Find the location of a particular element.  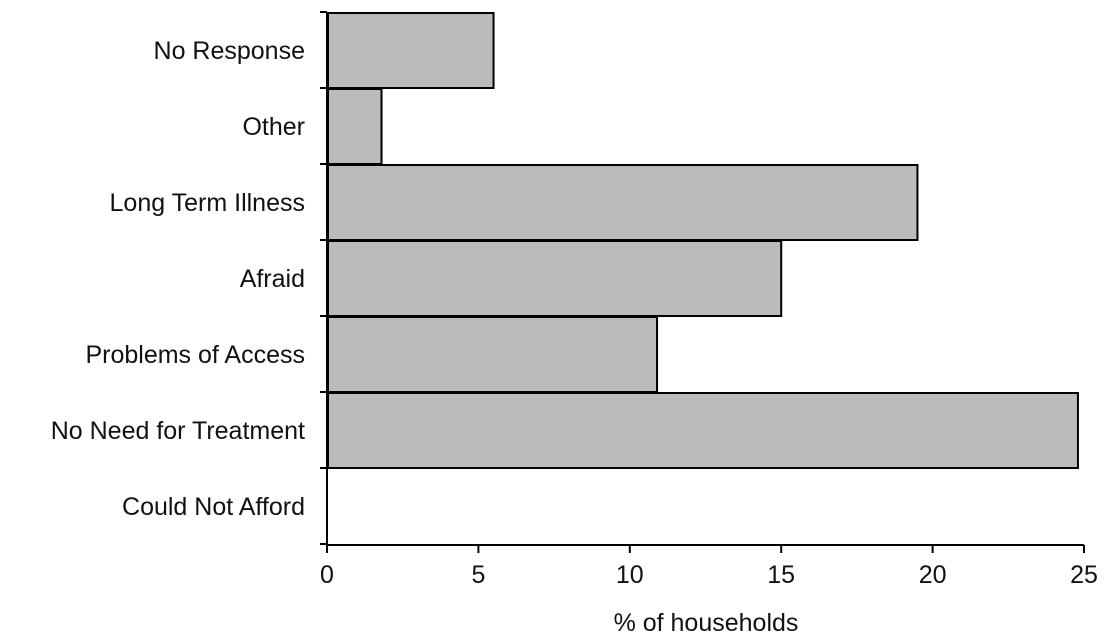

bar-no-need-for-treatment is located at coordinates (703, 430).